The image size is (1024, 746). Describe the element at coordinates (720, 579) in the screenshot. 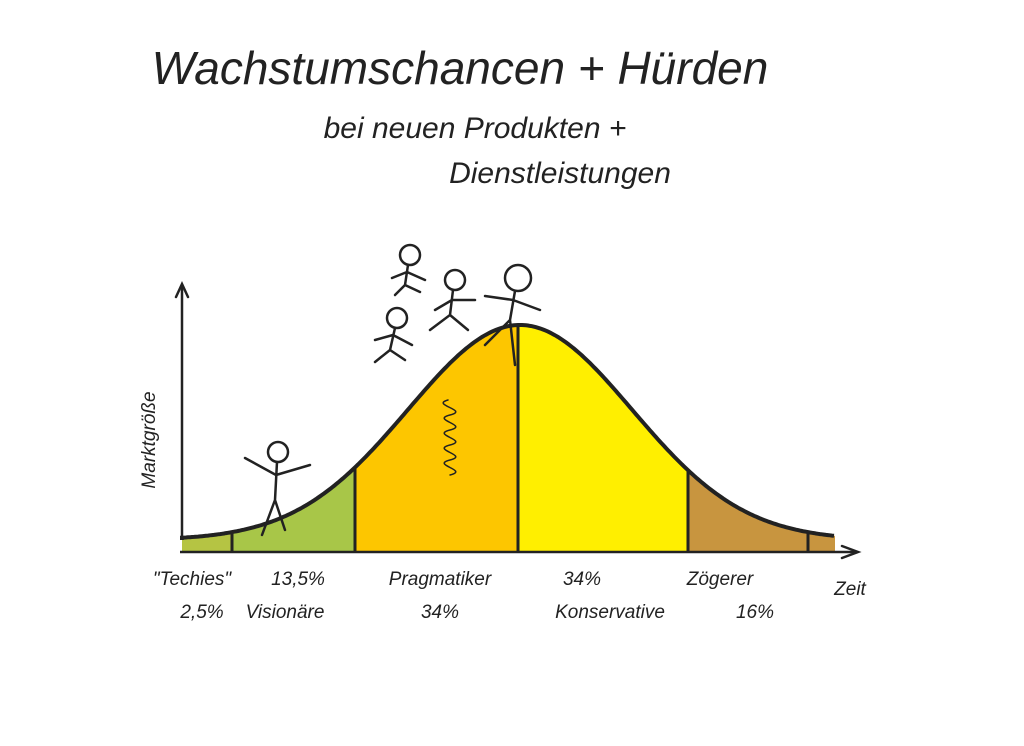

I see `segment-name: Zögerer` at that location.